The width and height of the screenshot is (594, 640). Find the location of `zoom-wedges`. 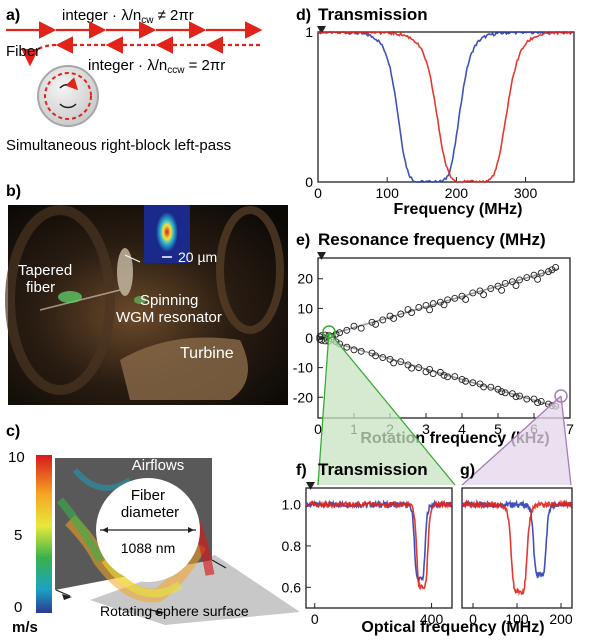

zoom-wedges is located at coordinates (444, 405).